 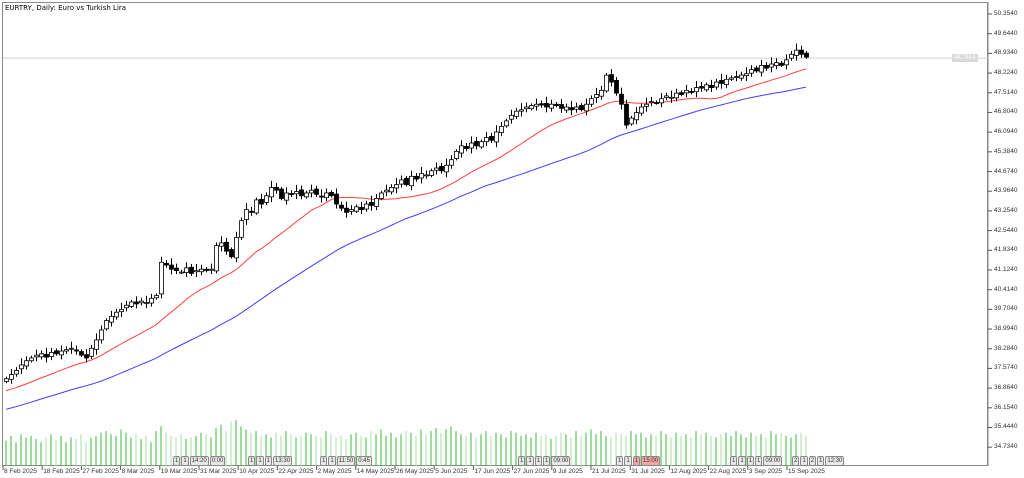 What do you see at coordinates (806, 471) in the screenshot?
I see `date-label: 15 Sep 2025` at bounding box center [806, 471].